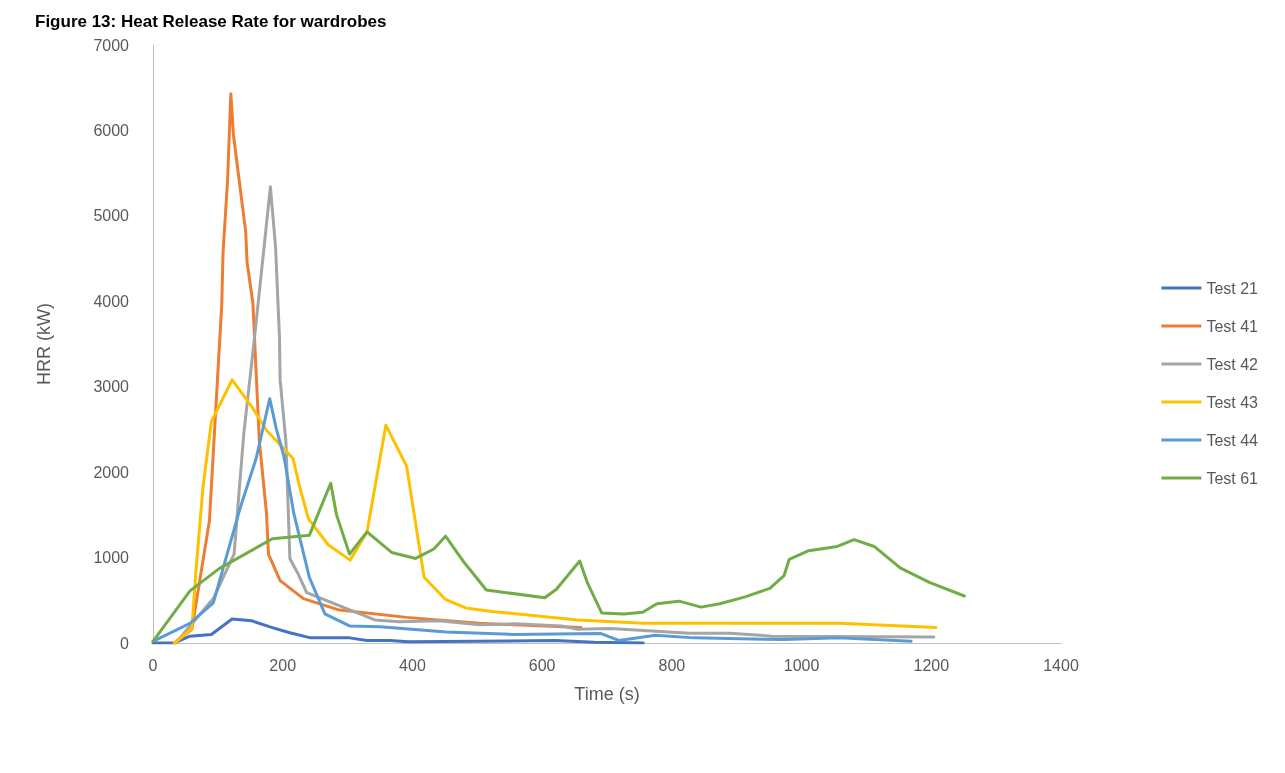  Describe the element at coordinates (607, 694) in the screenshot. I see `x-axis-title: Time (s)` at that location.